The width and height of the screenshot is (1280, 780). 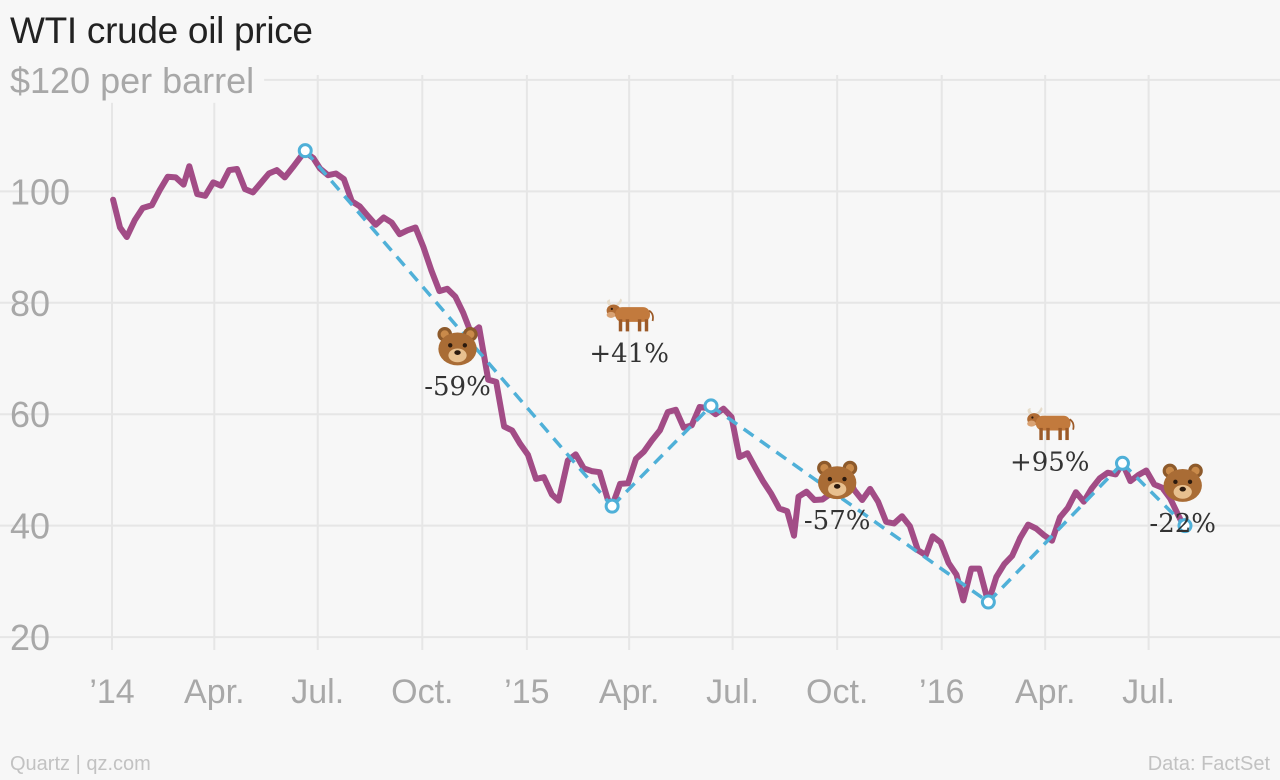 What do you see at coordinates (1050, 423) in the screenshot?
I see `ox-icon` at bounding box center [1050, 423].